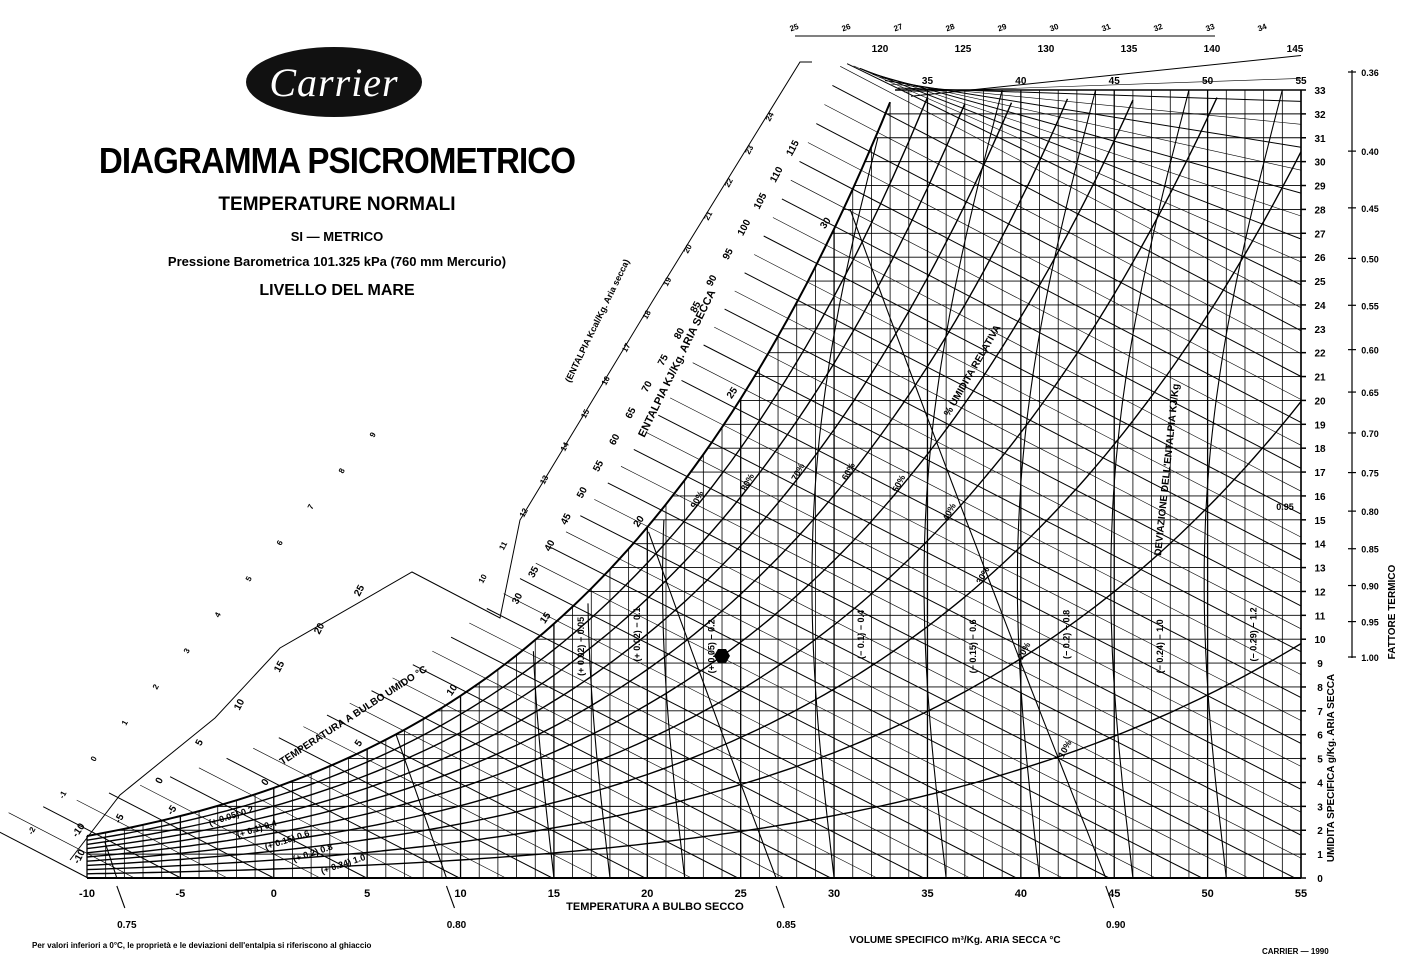 The height and width of the screenshot is (972, 1415). I want to click on x-tick-label: 15, so click(554, 894).